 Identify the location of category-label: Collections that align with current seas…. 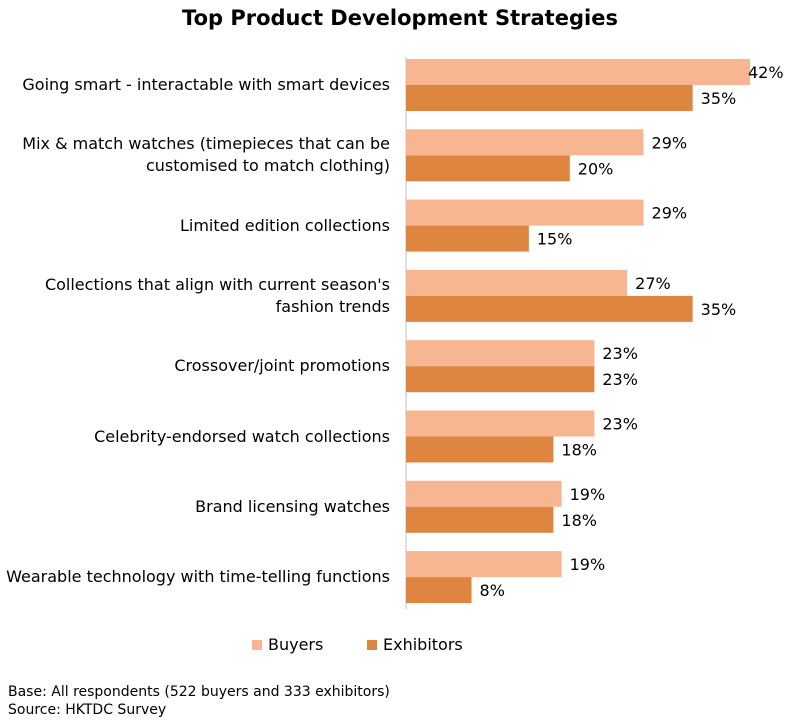
(217, 295).